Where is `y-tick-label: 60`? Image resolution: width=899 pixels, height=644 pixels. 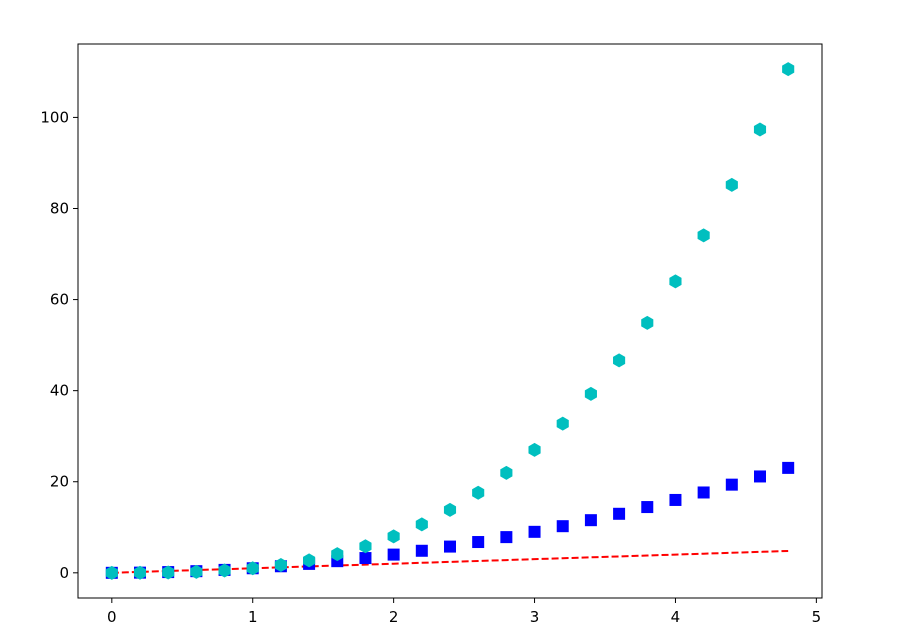
y-tick-label: 60 is located at coordinates (59, 300).